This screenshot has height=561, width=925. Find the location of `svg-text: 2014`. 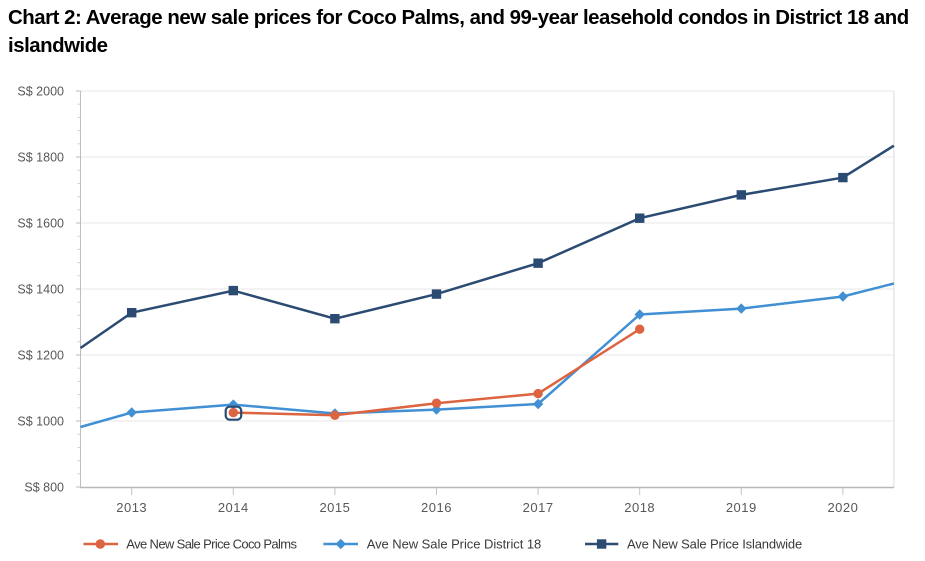

svg-text: 2014 is located at coordinates (233, 507).